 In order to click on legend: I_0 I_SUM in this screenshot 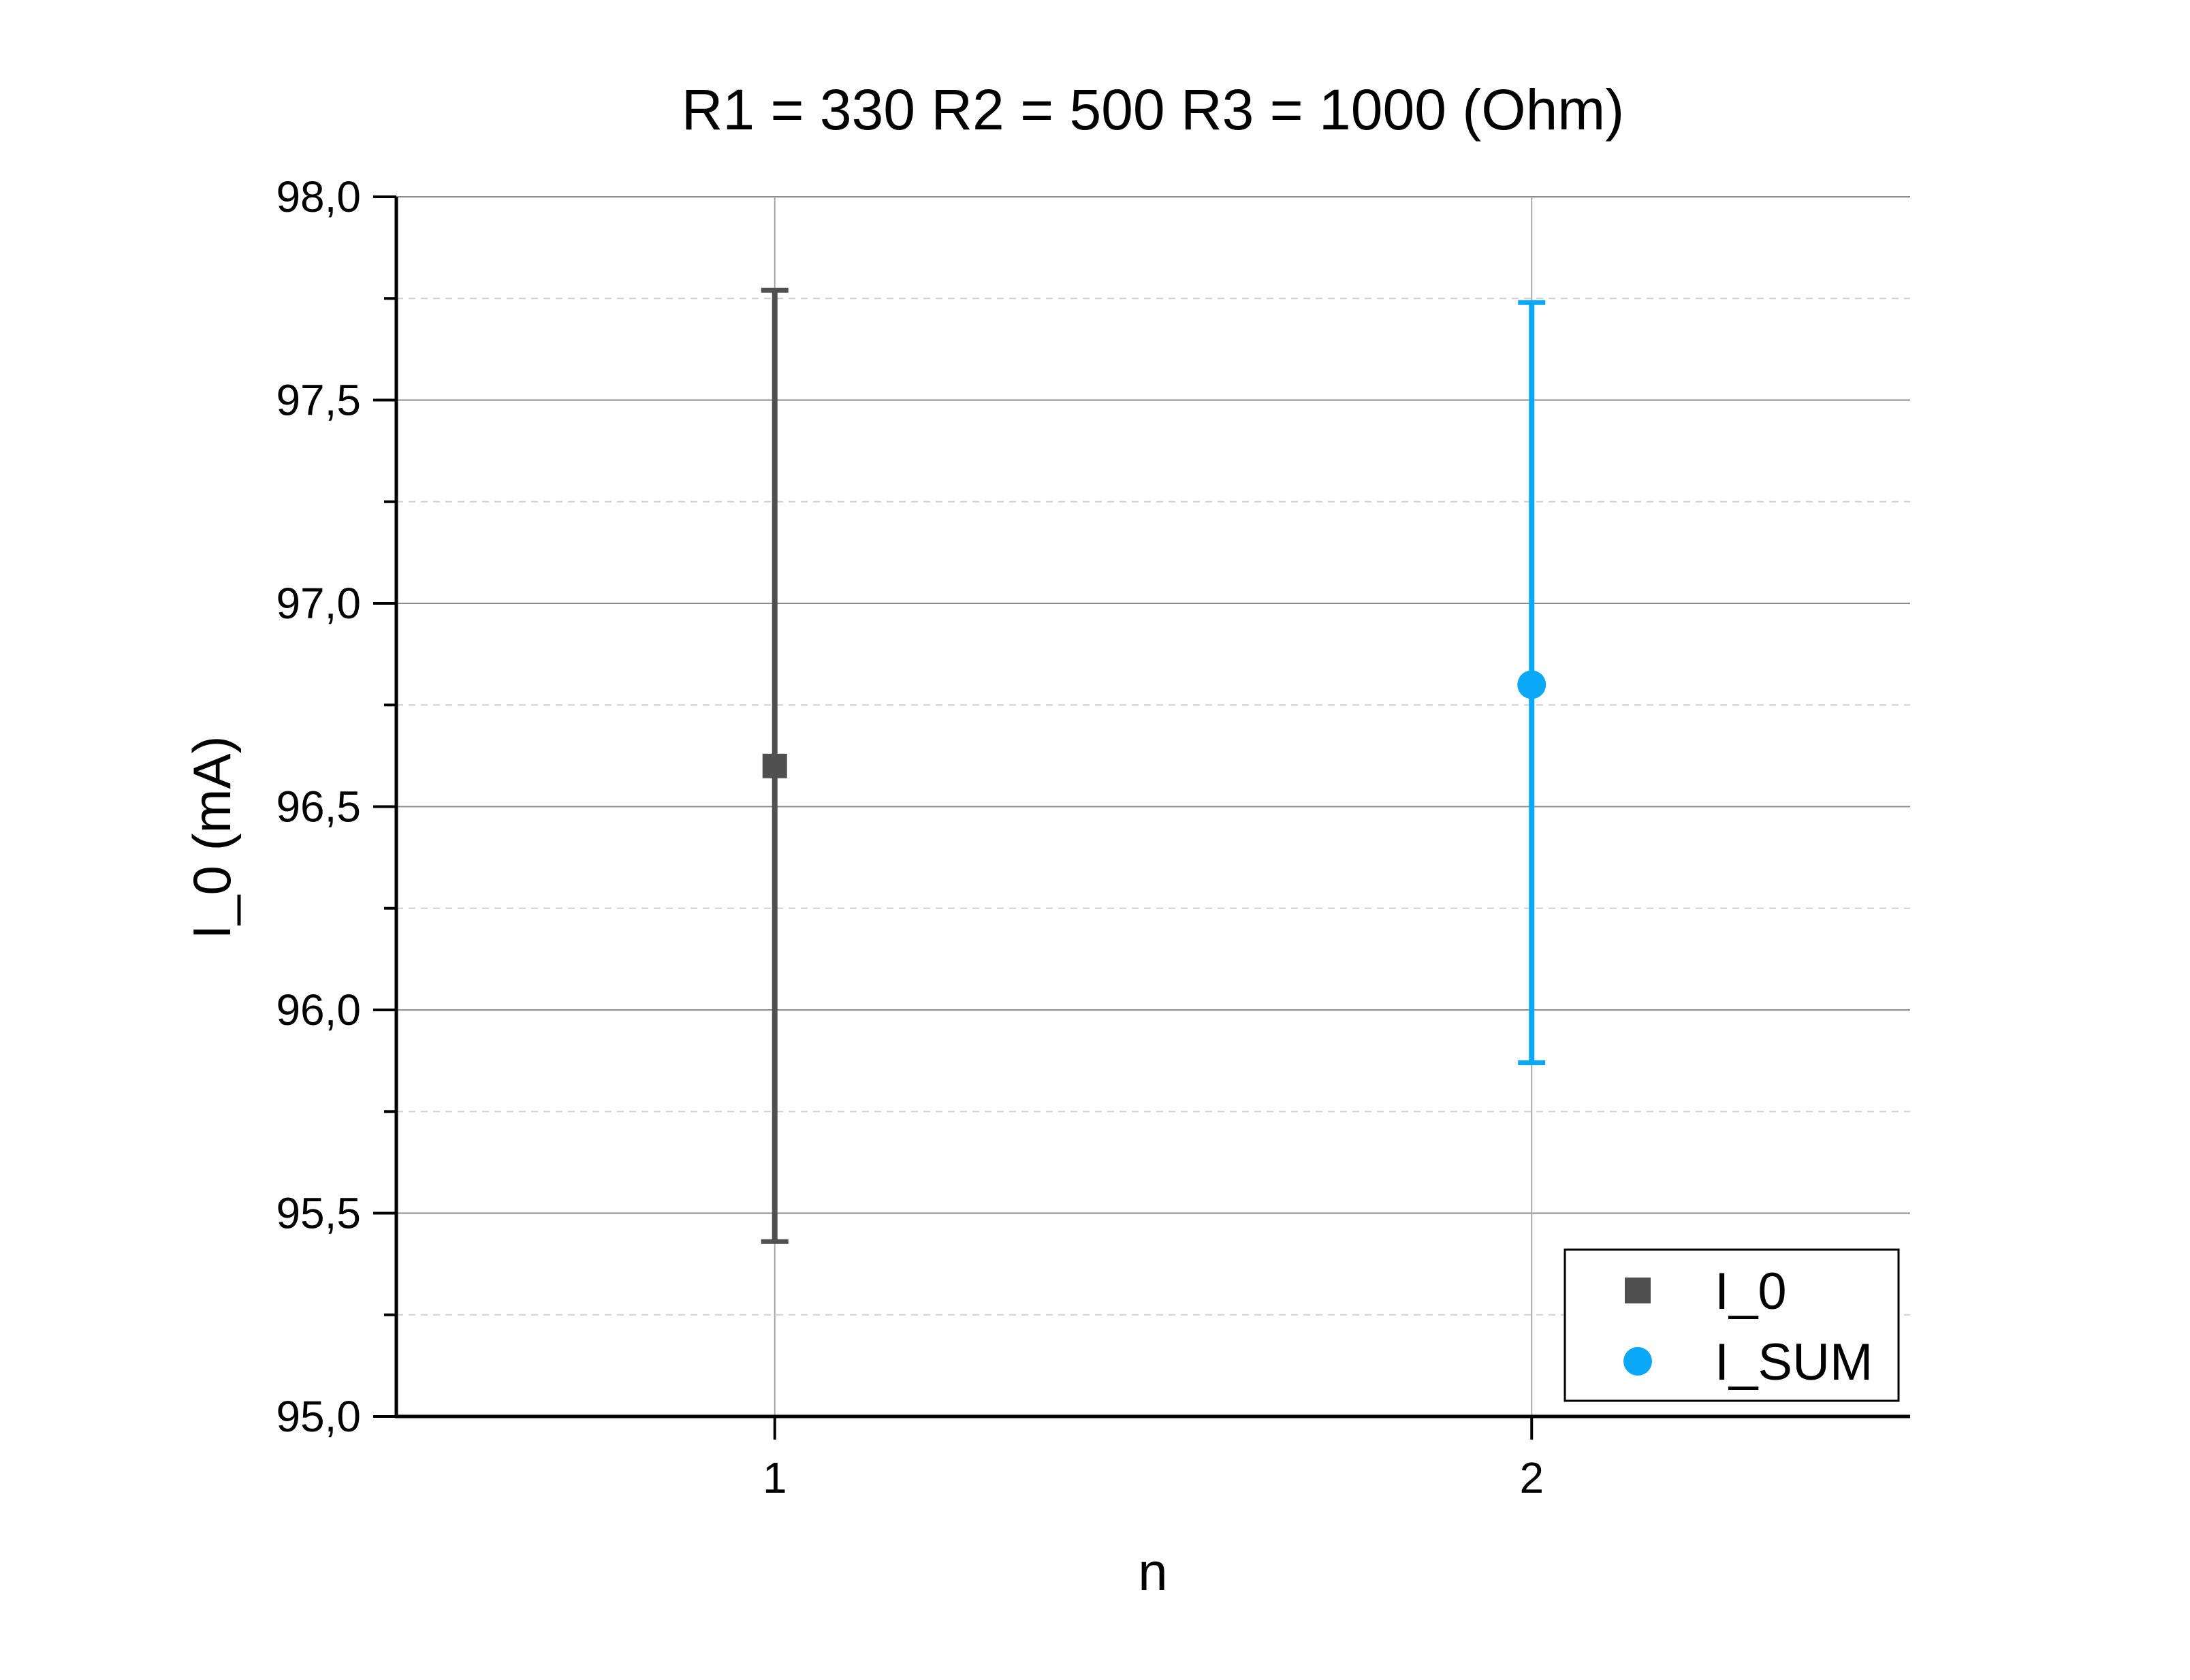, I will do `click(1732, 1325)`.